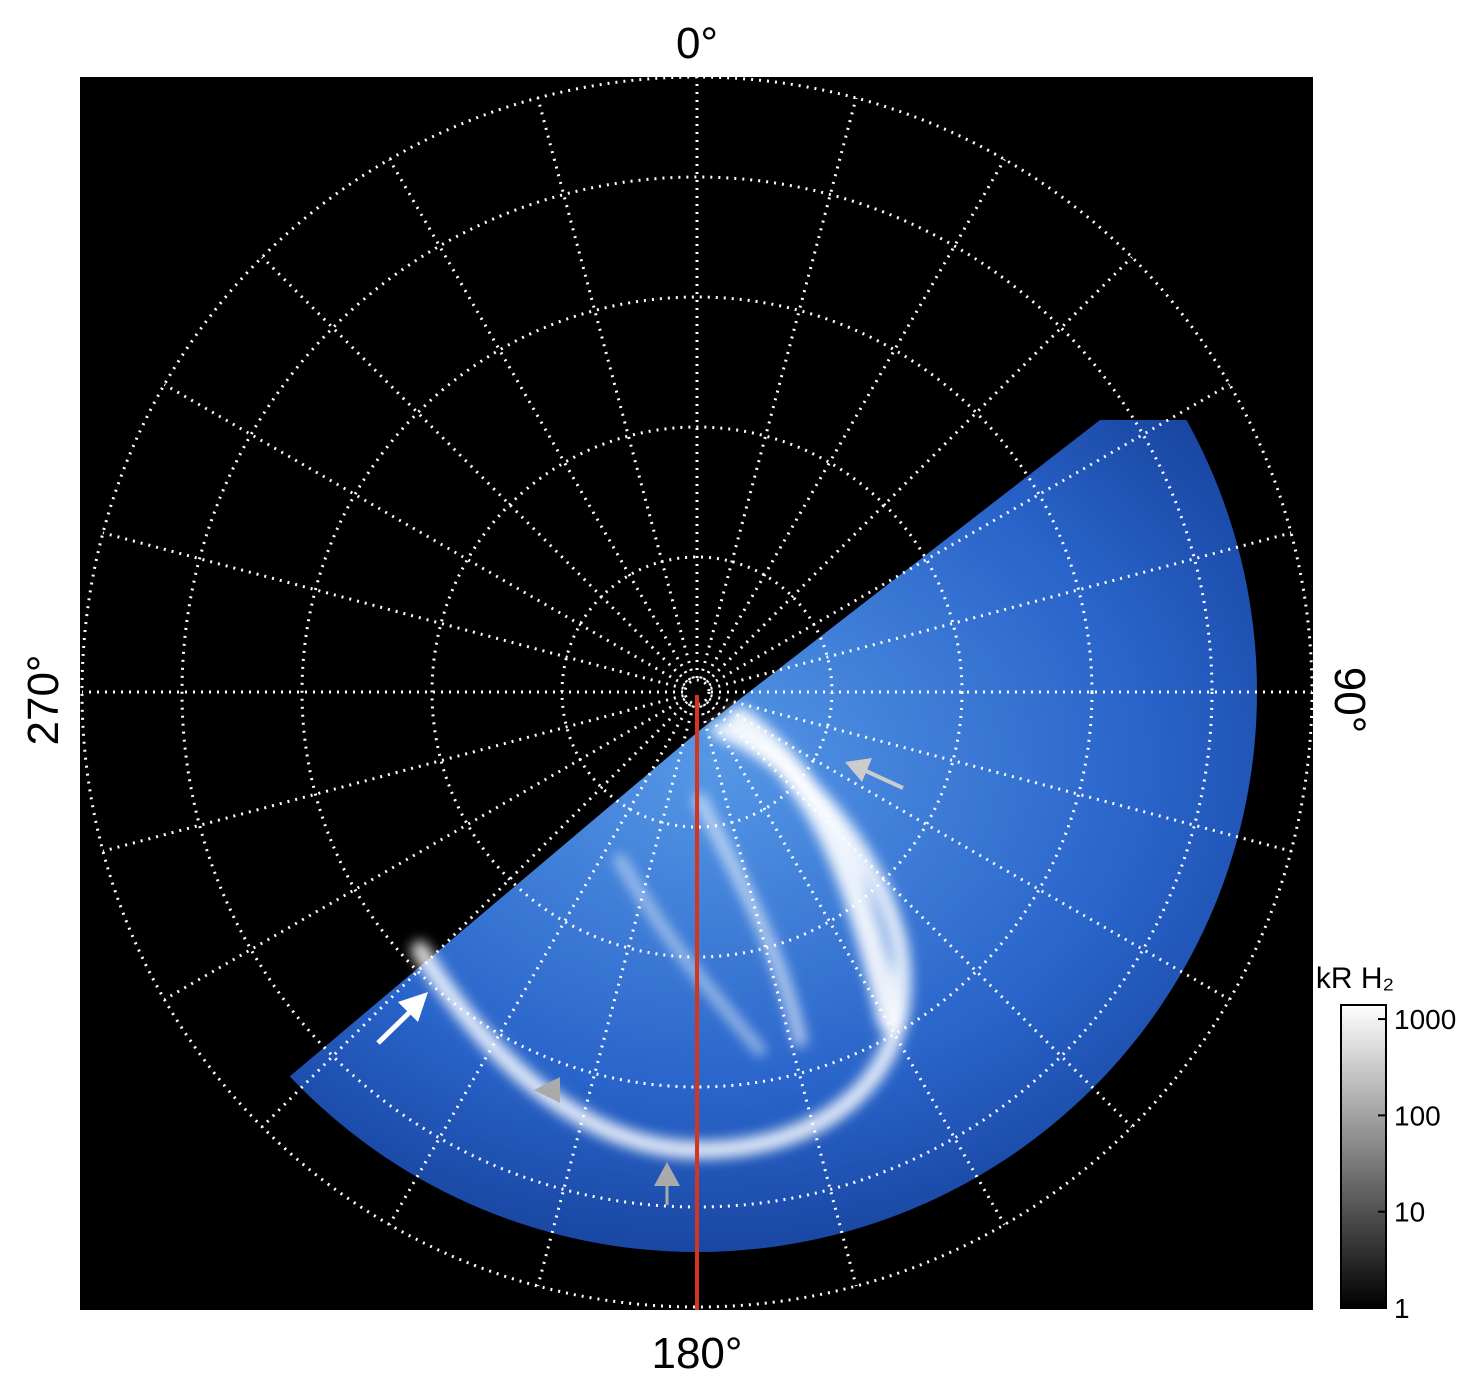 Image resolution: width=1481 pixels, height=1391 pixels. Describe the element at coordinates (1417, 1115) in the screenshot. I see `colorbar-tick-label: 100` at that location.